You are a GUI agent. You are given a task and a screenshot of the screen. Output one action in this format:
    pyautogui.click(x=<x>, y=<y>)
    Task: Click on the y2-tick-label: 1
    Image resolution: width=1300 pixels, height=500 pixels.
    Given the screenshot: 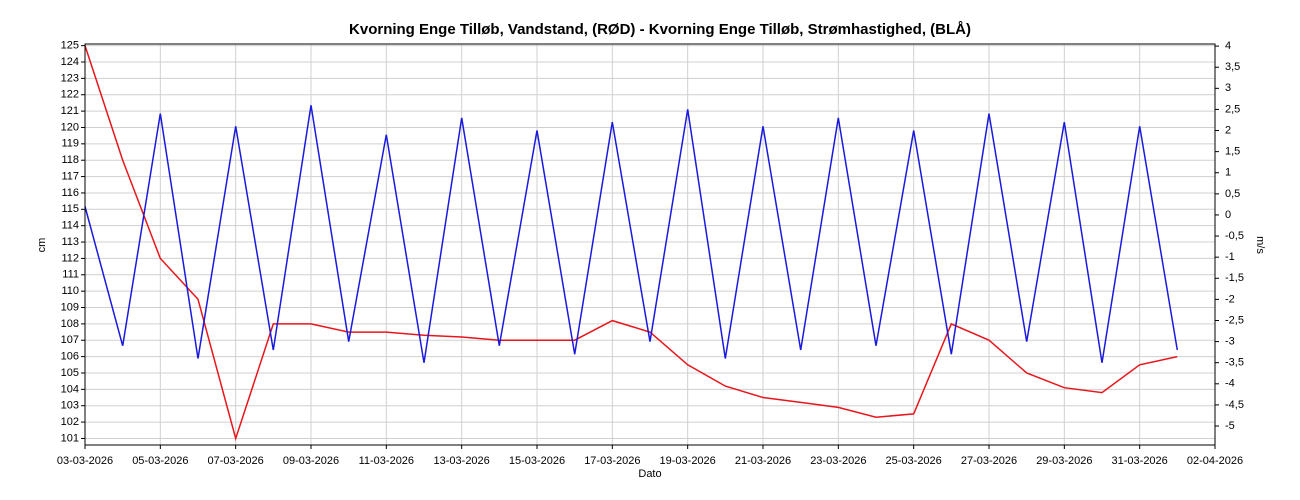 What is the action you would take?
    pyautogui.click(x=1228, y=173)
    